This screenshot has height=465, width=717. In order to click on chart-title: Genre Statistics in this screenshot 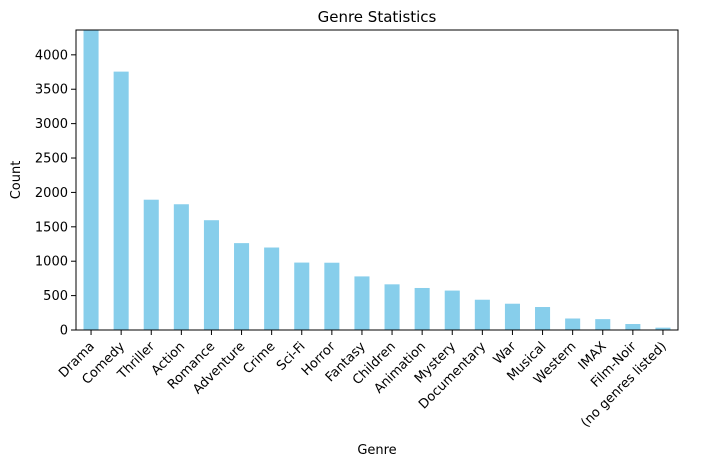, I will do `click(377, 17)`.